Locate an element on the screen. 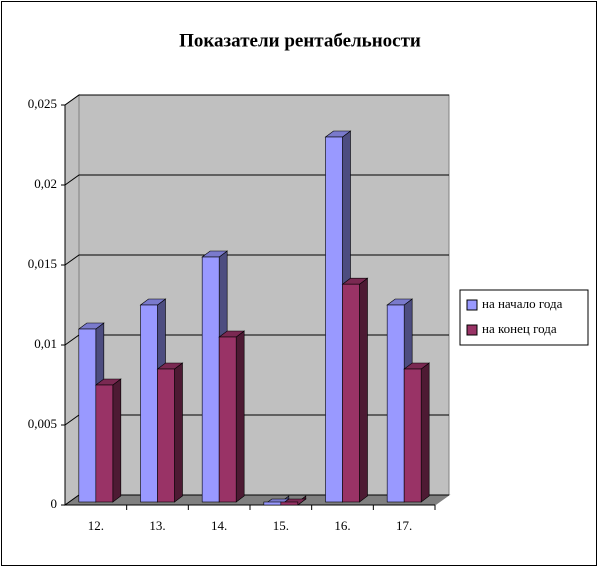 This screenshot has height=573, width=599. legend-label: на начало года is located at coordinates (522, 303).